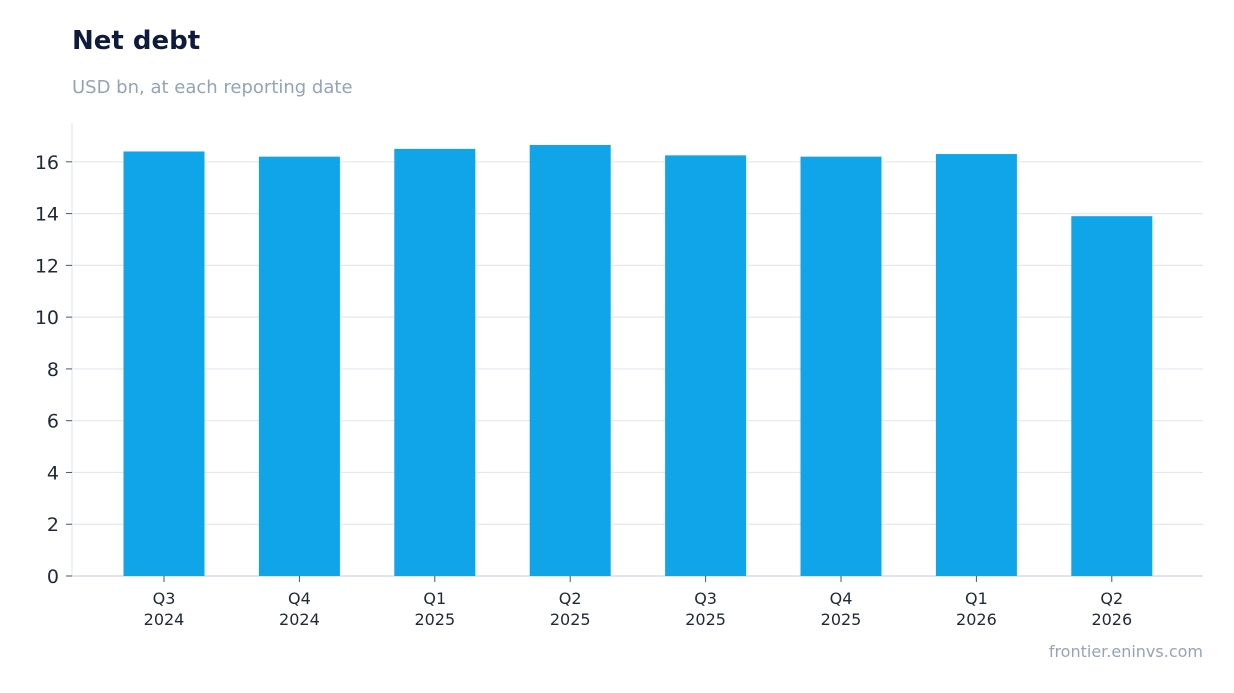  What do you see at coordinates (47, 266) in the screenshot?
I see `y-tick-label: 12` at bounding box center [47, 266].